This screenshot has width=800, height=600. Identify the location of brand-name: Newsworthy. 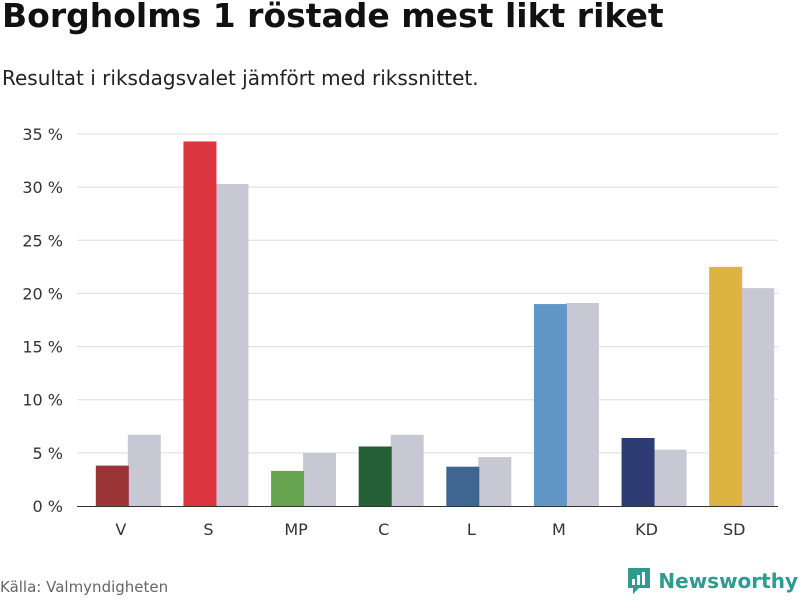
(728, 581).